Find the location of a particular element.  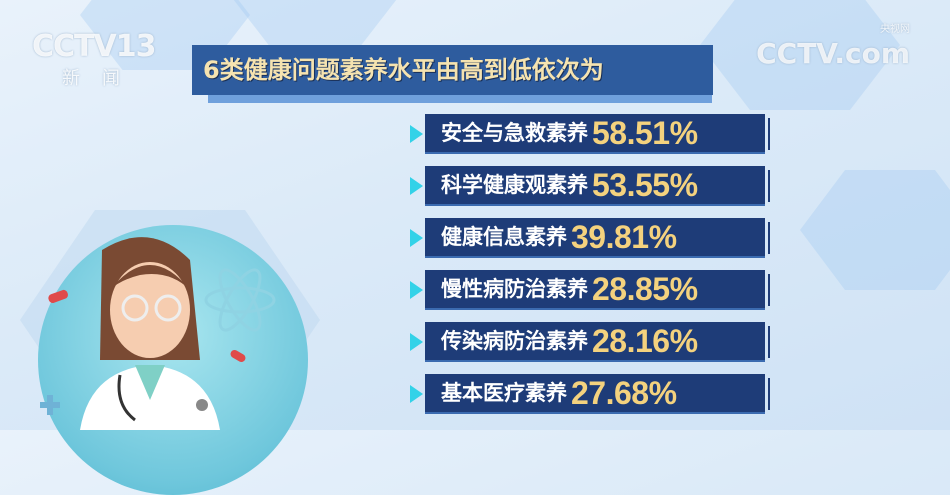

item-label: 健康信息素养 is located at coordinates (504, 237).